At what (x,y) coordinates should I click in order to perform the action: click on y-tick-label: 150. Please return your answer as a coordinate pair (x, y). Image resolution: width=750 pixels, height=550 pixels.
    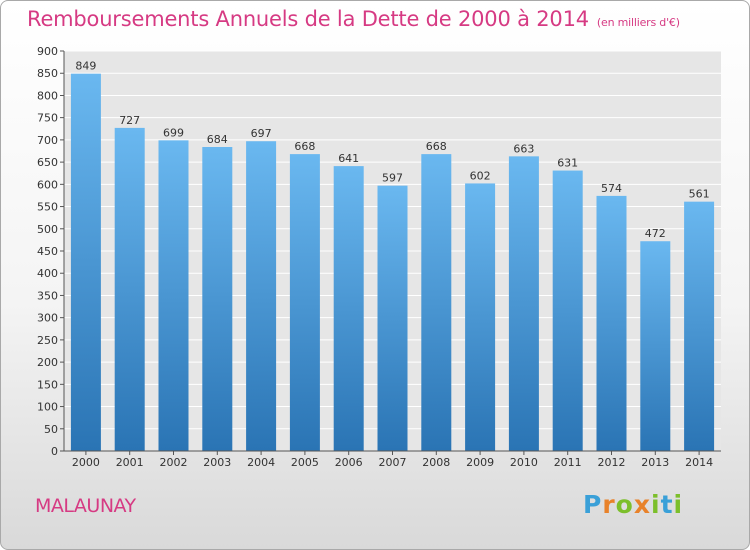
    Looking at the image, I should click on (47, 384).